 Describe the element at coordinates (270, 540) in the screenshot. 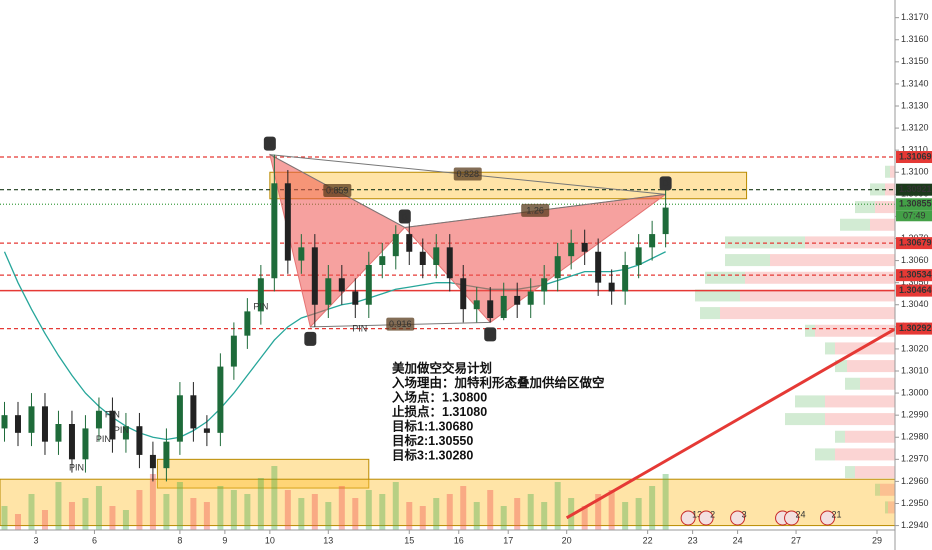

I see `x-tick-label: 10` at that location.